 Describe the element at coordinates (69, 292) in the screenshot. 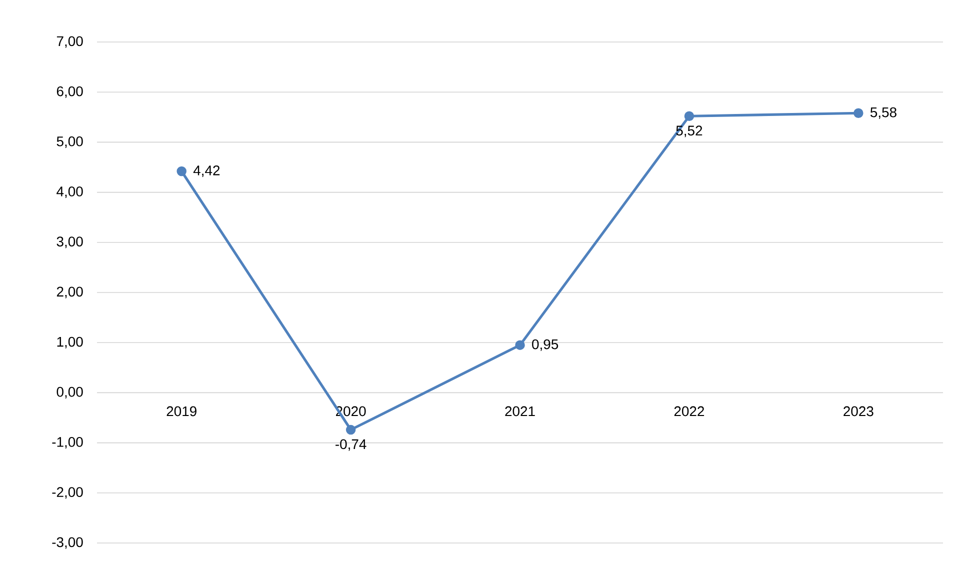

I see `y-tick-label: 2,00` at that location.